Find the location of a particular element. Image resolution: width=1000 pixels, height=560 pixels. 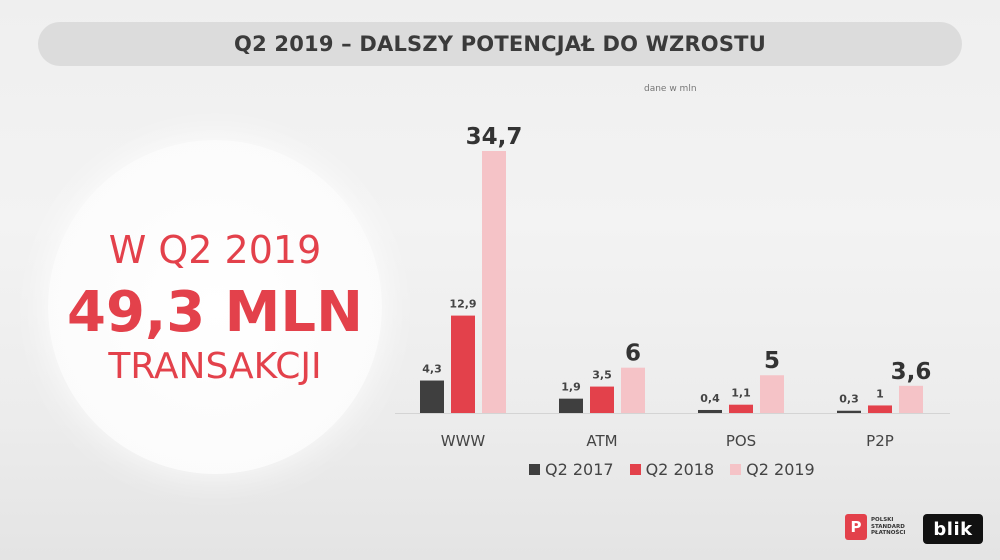

highlight-line-1: W Q2 2019 is located at coordinates (215, 250).